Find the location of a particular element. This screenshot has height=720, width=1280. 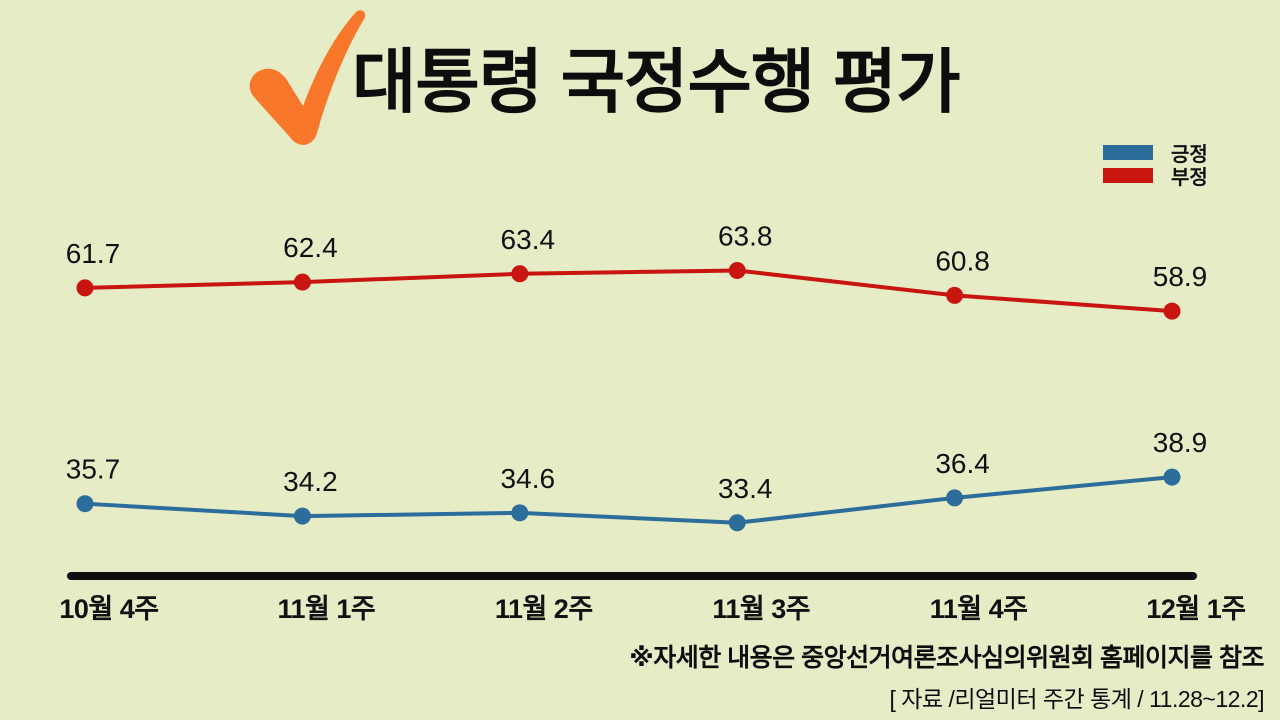

data-label: 63.4 is located at coordinates (528, 239).